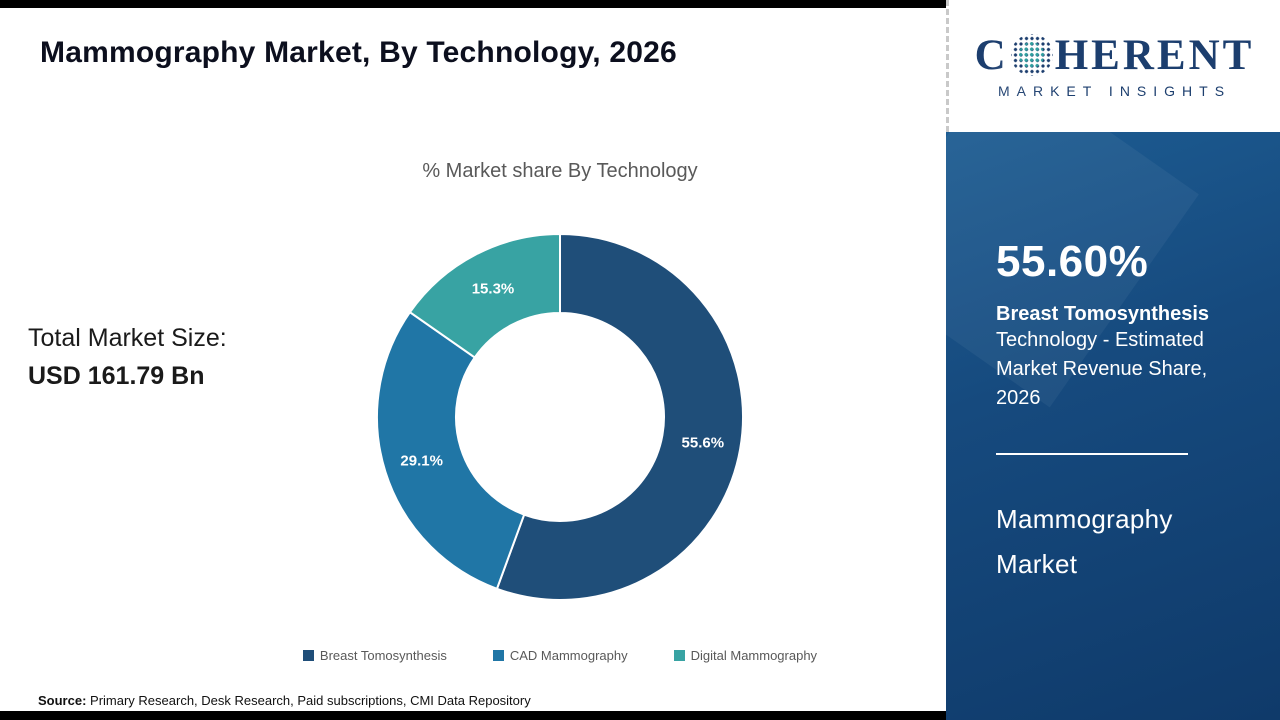 The height and width of the screenshot is (720, 1280). What do you see at coordinates (754, 655) in the screenshot?
I see `legend-label: Digital Mammography` at bounding box center [754, 655].